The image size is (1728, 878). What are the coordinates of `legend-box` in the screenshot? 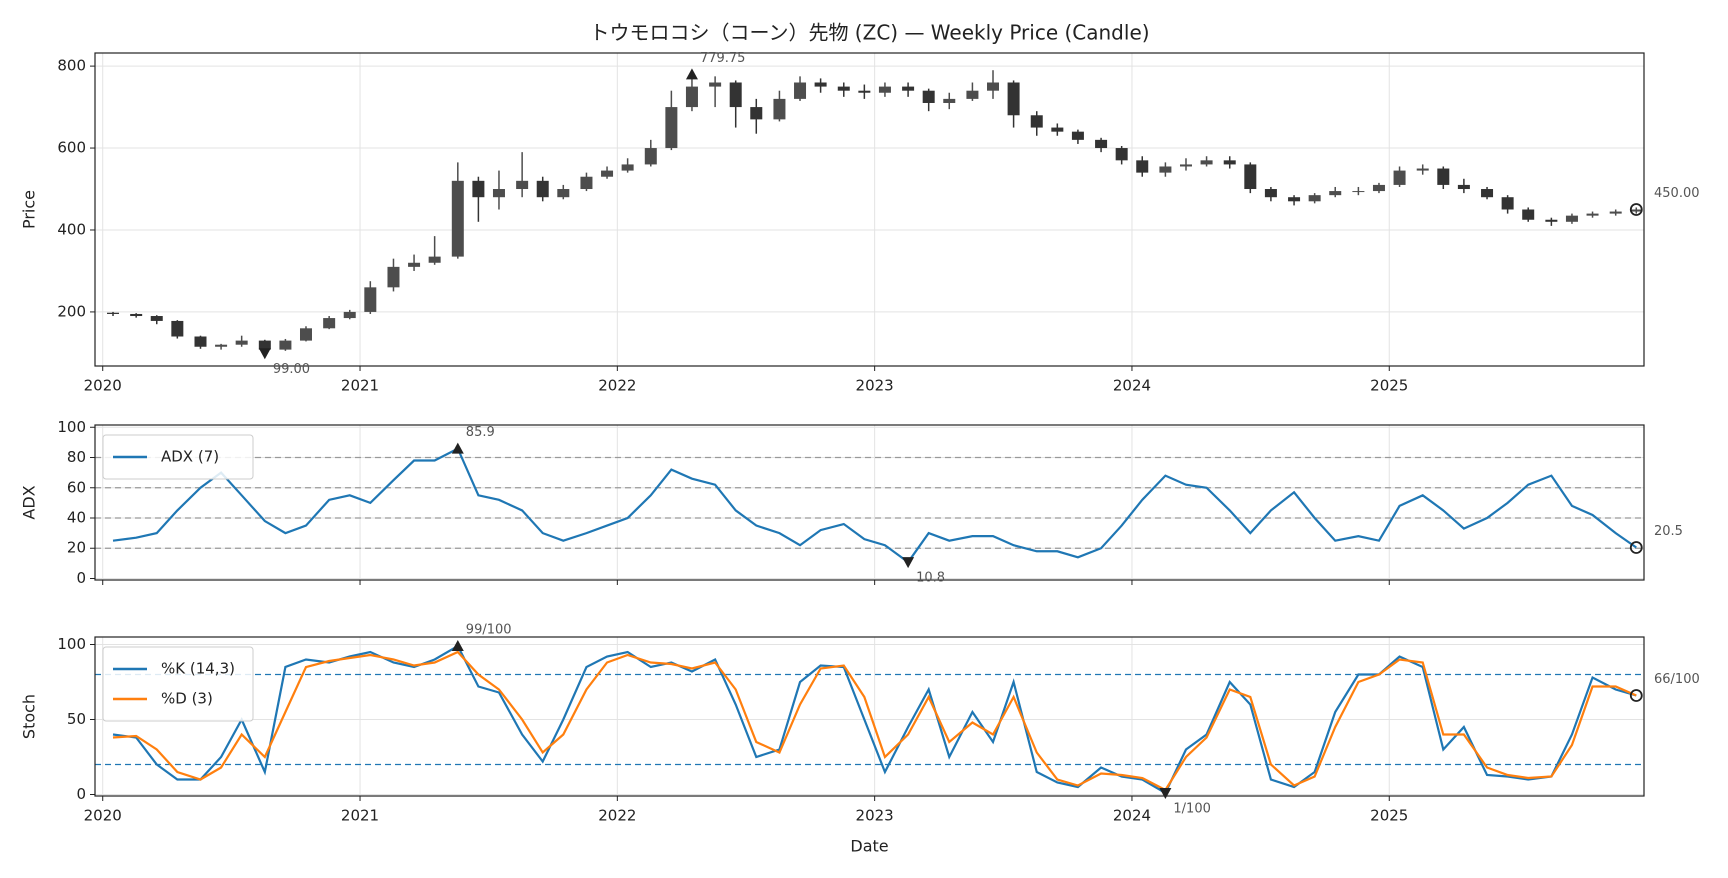 It's located at (178, 684).